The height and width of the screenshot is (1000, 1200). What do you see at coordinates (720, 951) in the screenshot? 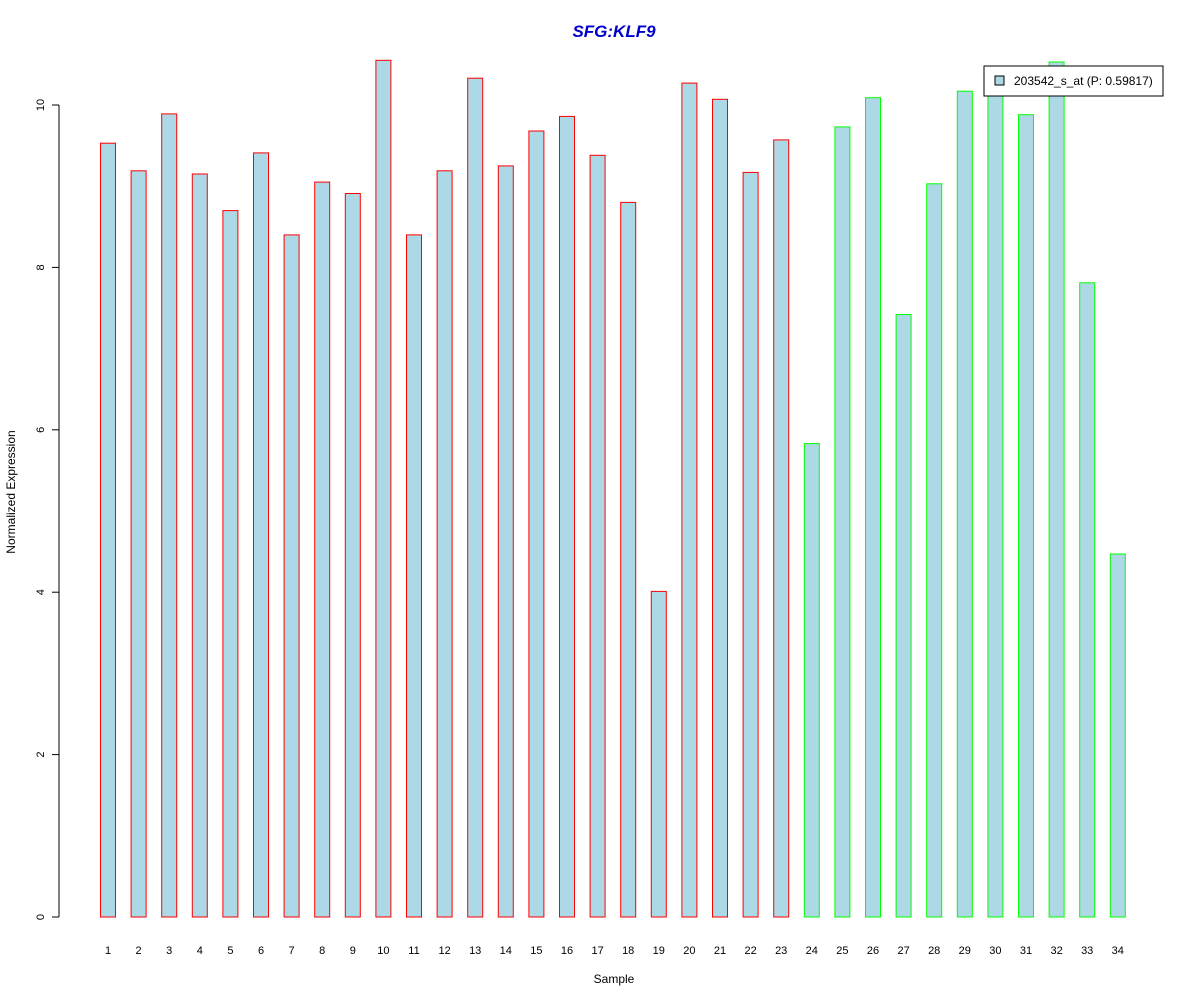
I see `x-tick-label: 21` at bounding box center [720, 951].